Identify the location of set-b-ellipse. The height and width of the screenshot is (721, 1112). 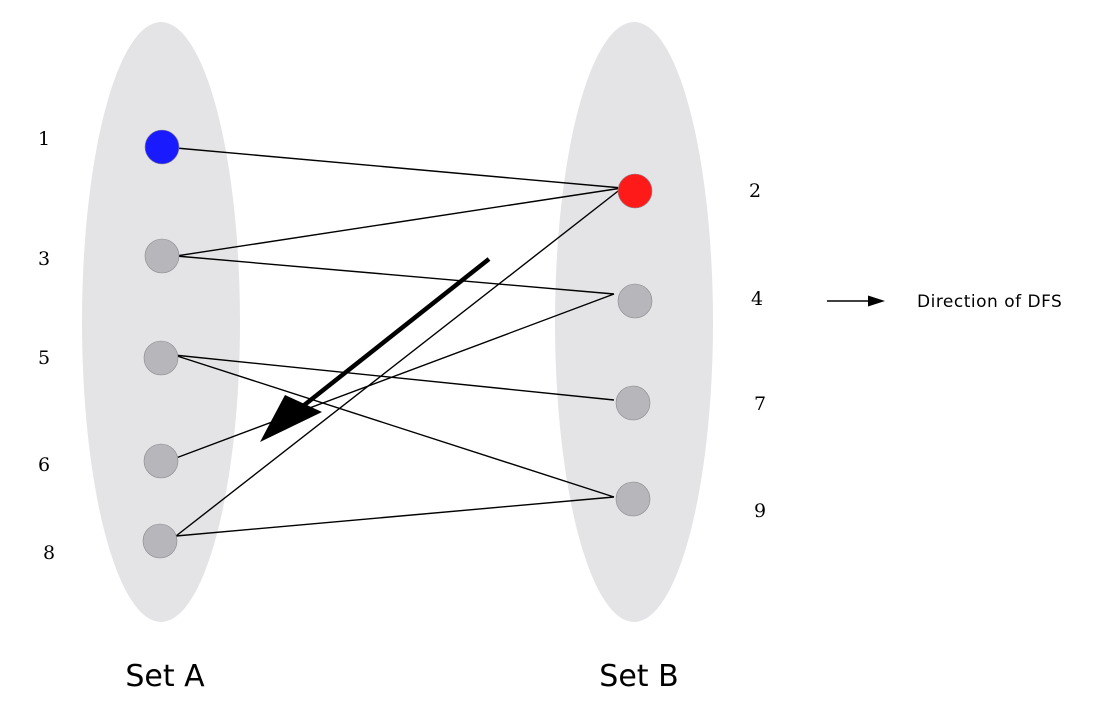
(634, 322).